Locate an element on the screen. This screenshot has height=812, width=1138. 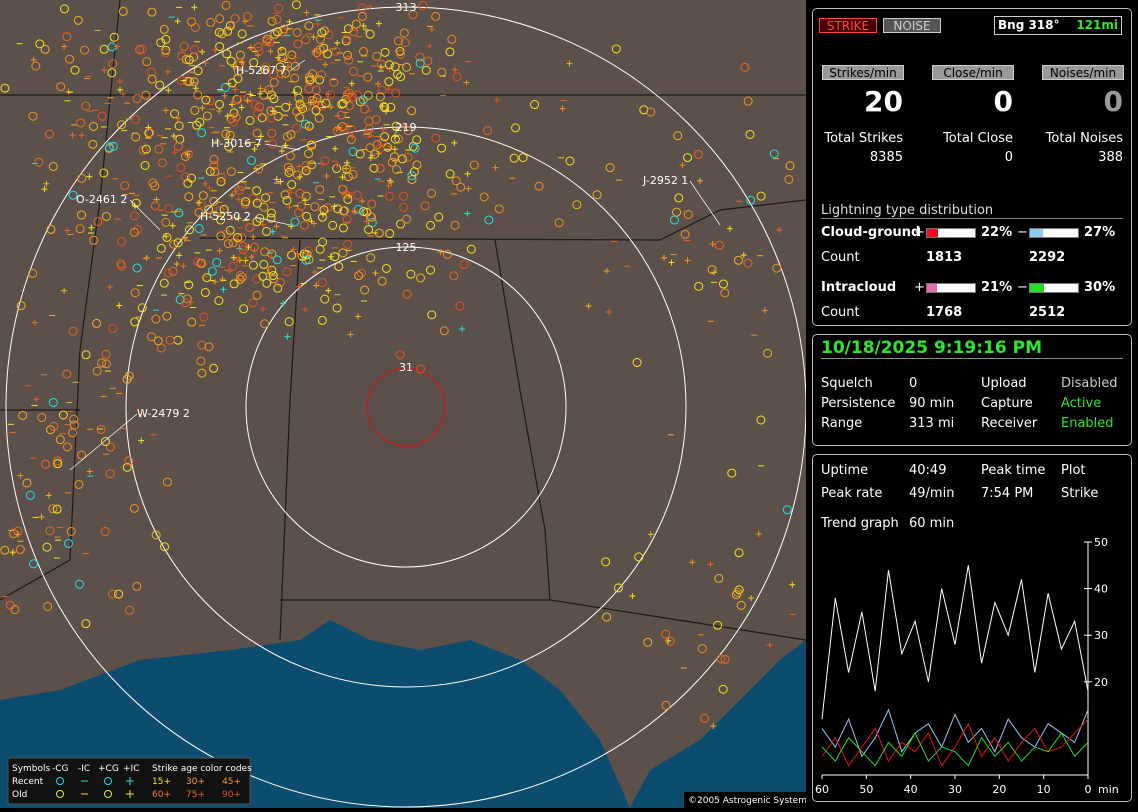
total-value: 0 is located at coordinates (1008, 157).